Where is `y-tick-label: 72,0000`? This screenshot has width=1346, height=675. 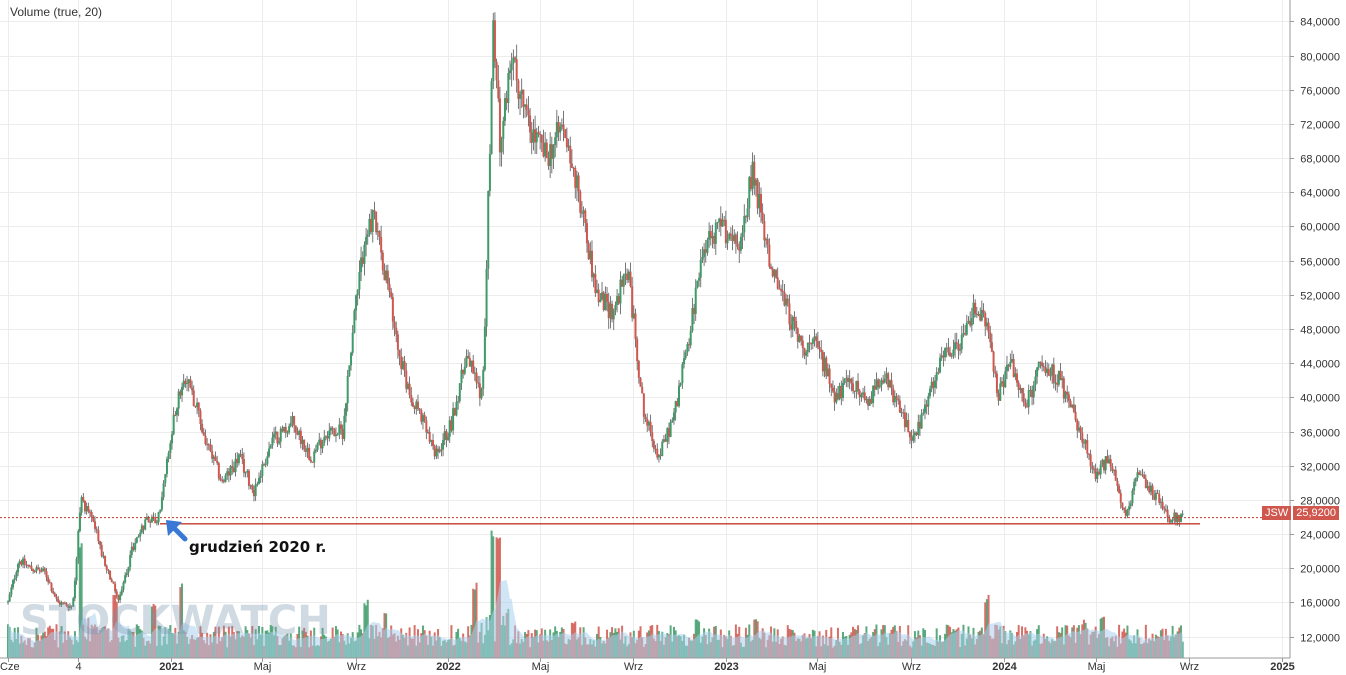
y-tick-label: 72,0000 is located at coordinates (1320, 126).